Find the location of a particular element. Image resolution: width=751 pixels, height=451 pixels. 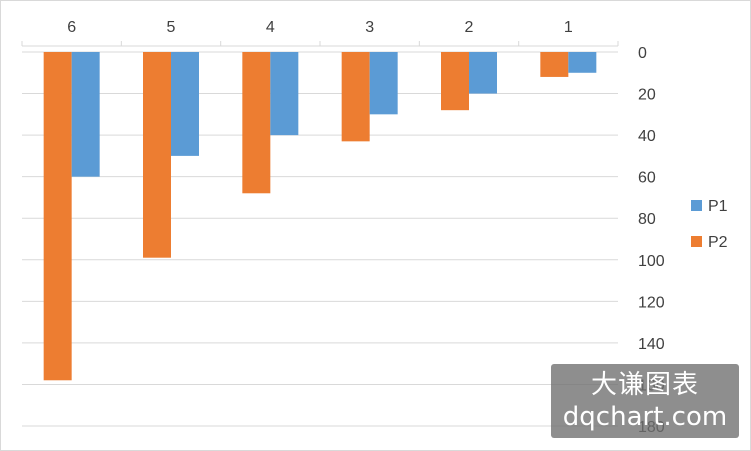

watermark-title: 大谦图表 is located at coordinates (644, 385).